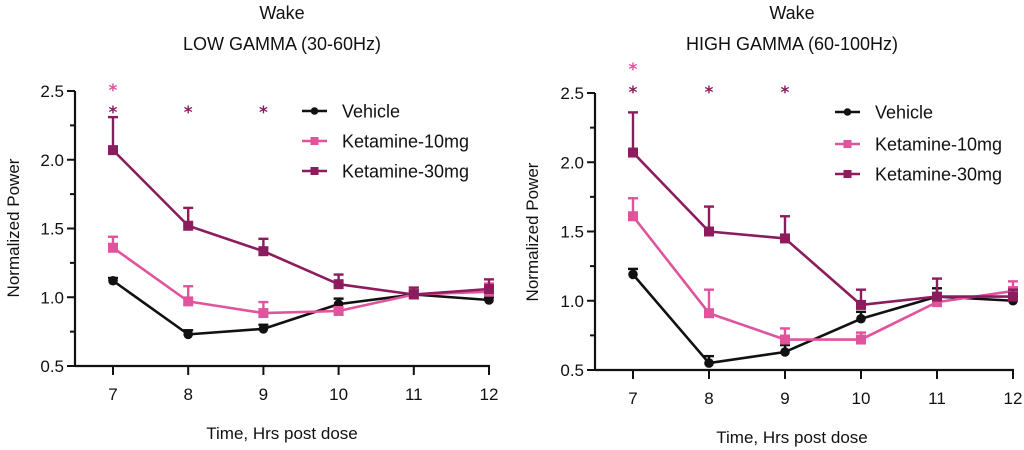 The width and height of the screenshot is (1024, 450). I want to click on chart-title-line2: LOW GAMMA (30-60Hz), so click(282, 44).